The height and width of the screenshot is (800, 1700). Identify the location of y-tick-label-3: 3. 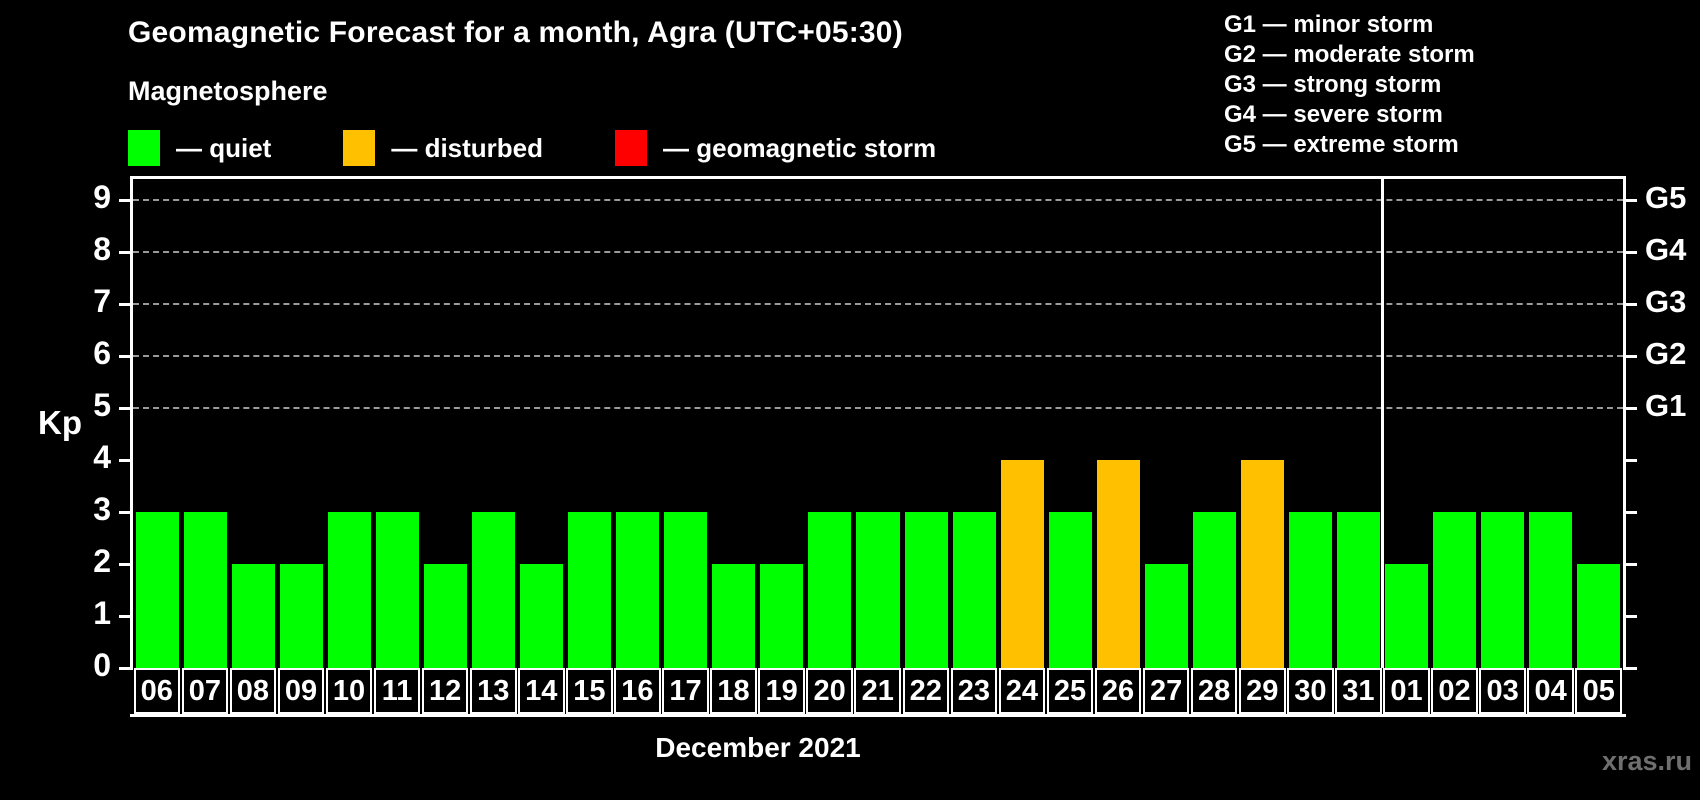
(102, 509).